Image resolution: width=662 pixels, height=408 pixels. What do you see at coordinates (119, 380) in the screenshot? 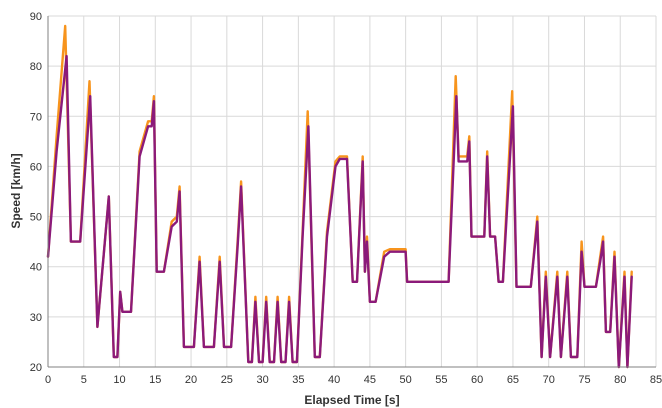
I see `x-tick-label: 10` at bounding box center [119, 380].